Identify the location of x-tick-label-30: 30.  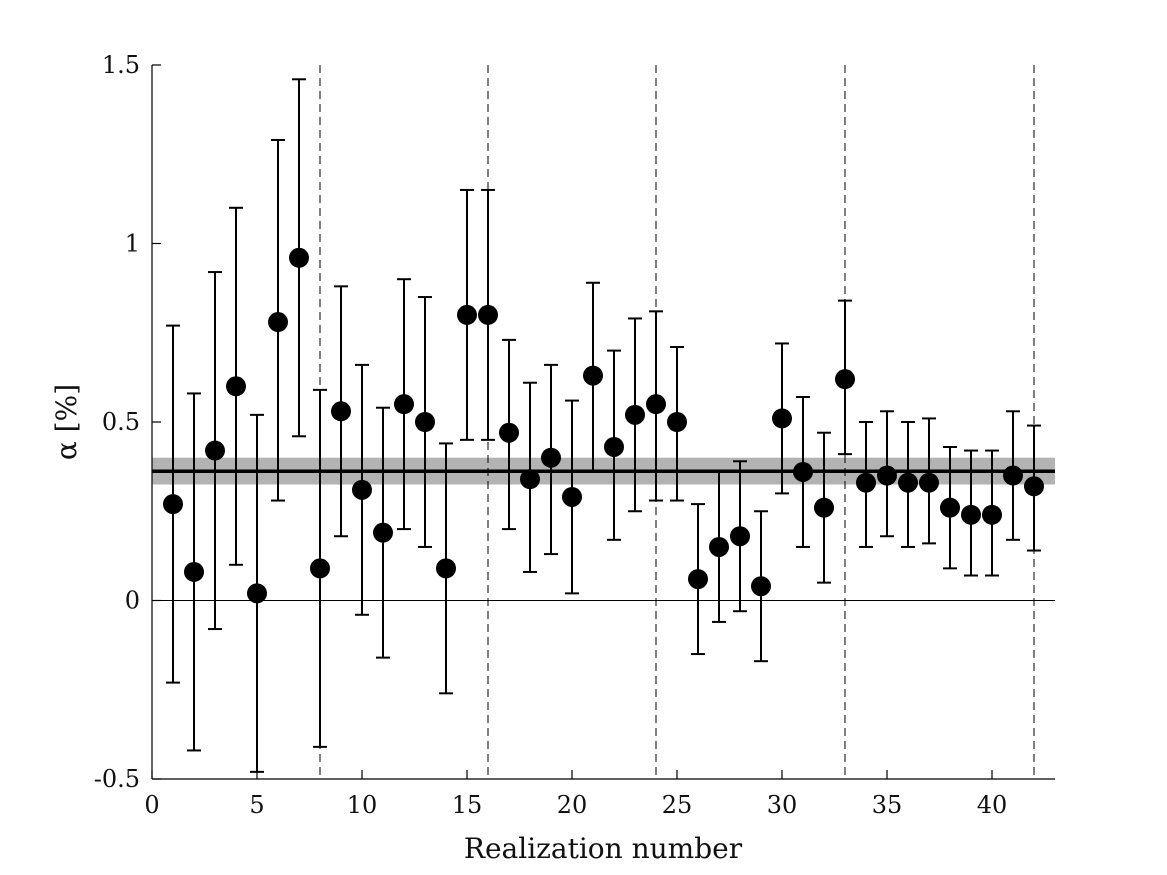
(782, 805).